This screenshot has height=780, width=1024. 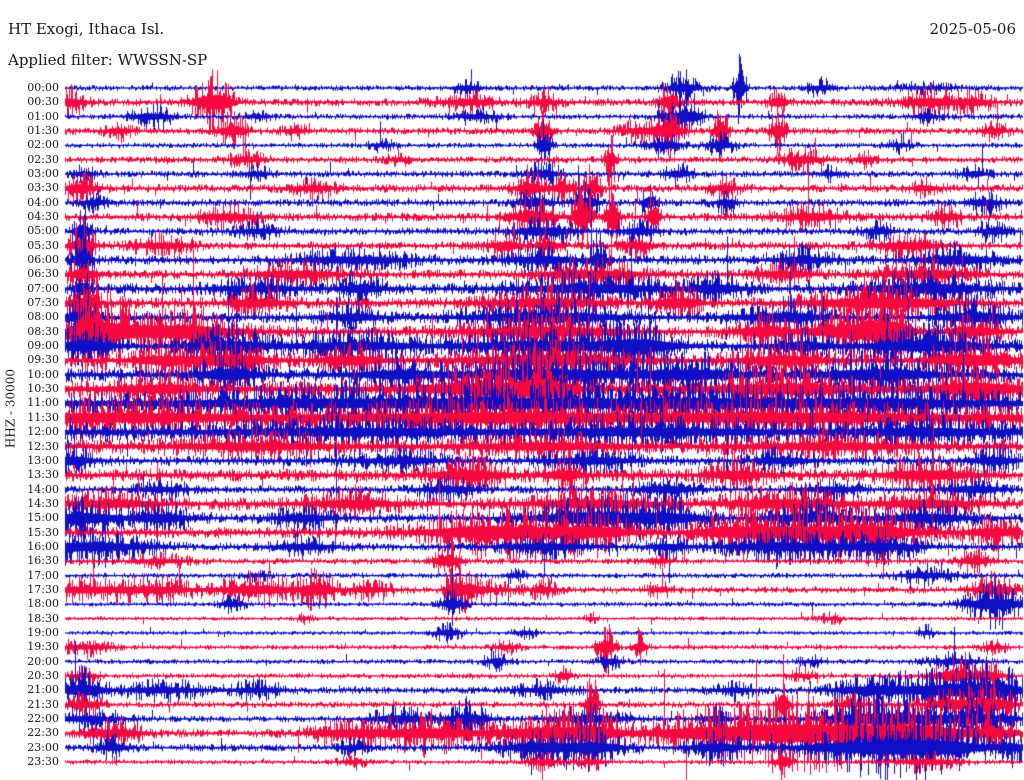 What do you see at coordinates (43, 273) in the screenshot?
I see `time-label: 06:30` at bounding box center [43, 273].